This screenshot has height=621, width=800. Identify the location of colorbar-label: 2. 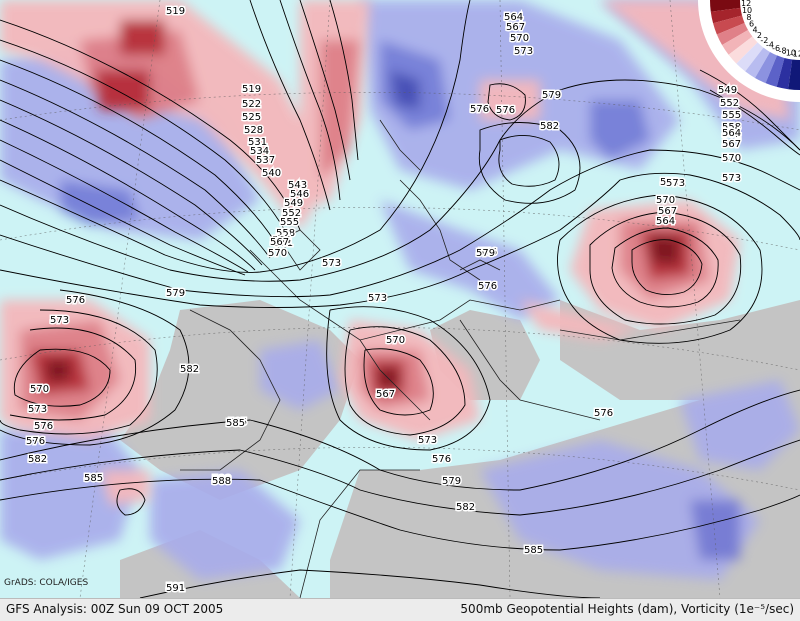
(759, 35).